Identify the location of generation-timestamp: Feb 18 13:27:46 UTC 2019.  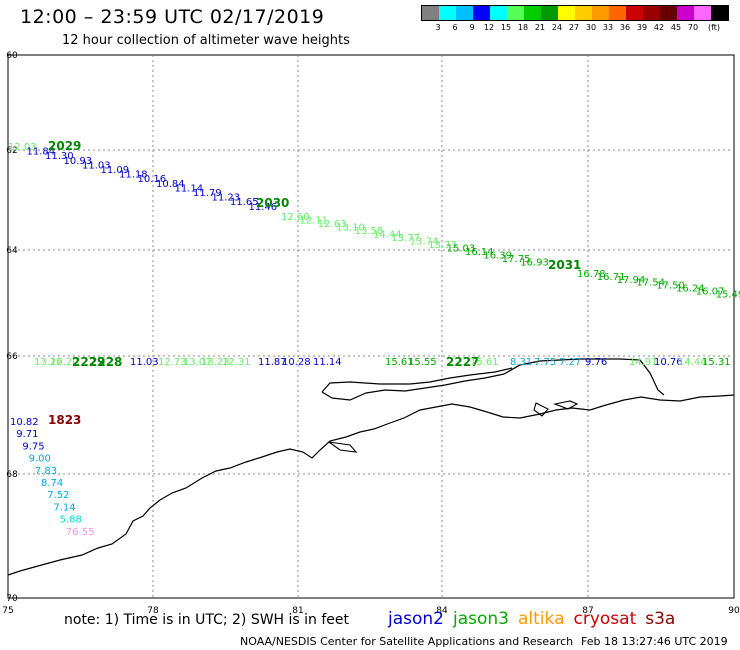
(654, 641).